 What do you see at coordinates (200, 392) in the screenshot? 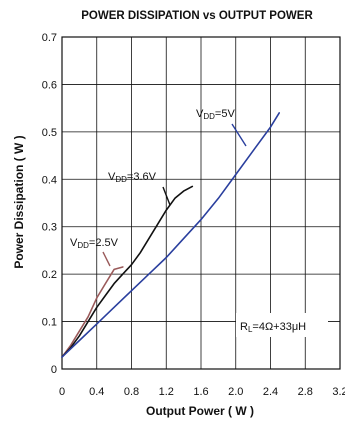
I see `x-tick-label: 1.6` at bounding box center [200, 392].